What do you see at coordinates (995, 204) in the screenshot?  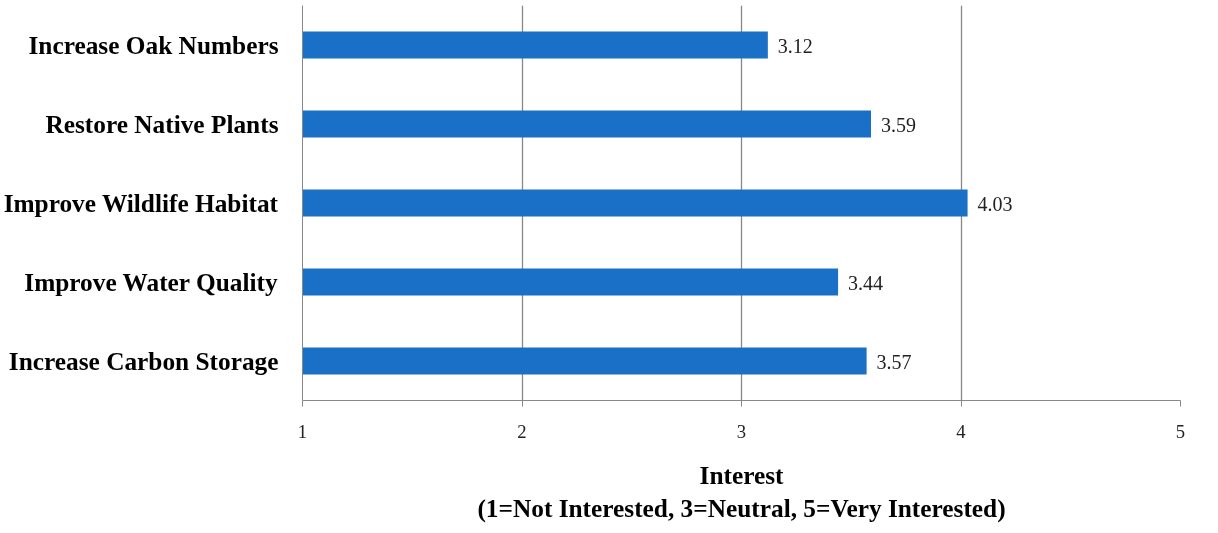 I see `data-label: 4.03` at bounding box center [995, 204].